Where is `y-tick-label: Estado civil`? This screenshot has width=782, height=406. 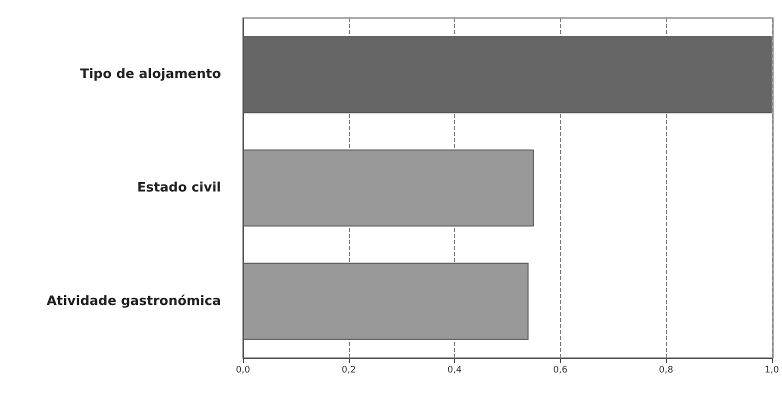
y-tick-label: Estado civil is located at coordinates (179, 188).